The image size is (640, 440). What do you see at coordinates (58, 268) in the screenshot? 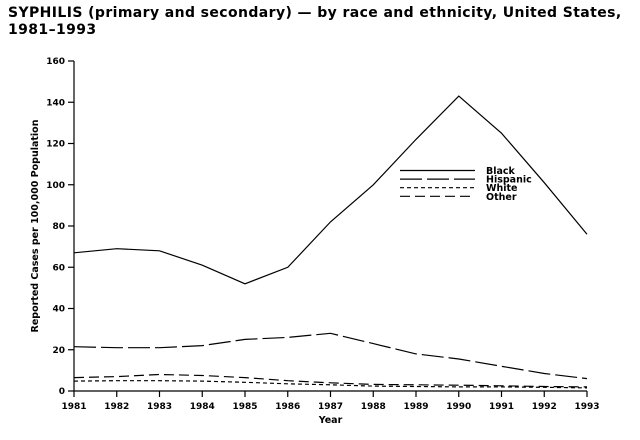
I see `y-tick-label: 60` at bounding box center [58, 268].